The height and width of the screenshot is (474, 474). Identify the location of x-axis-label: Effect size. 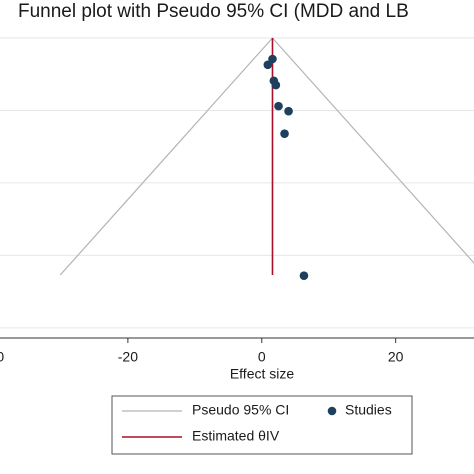
(262, 374).